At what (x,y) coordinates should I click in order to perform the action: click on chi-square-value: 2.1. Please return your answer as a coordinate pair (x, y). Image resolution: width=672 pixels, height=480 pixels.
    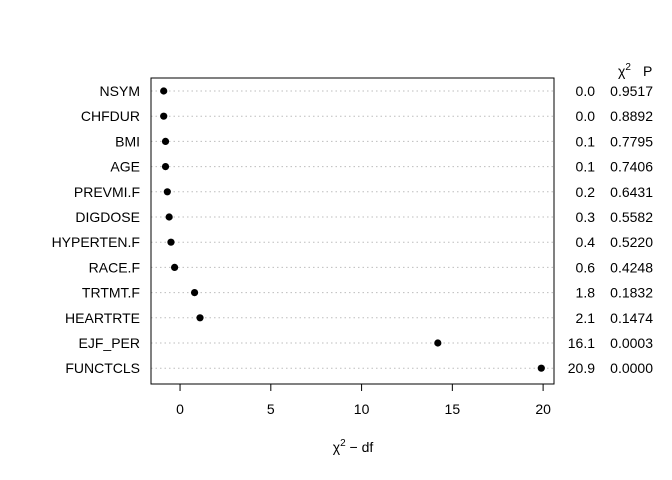
    Looking at the image, I should click on (586, 318).